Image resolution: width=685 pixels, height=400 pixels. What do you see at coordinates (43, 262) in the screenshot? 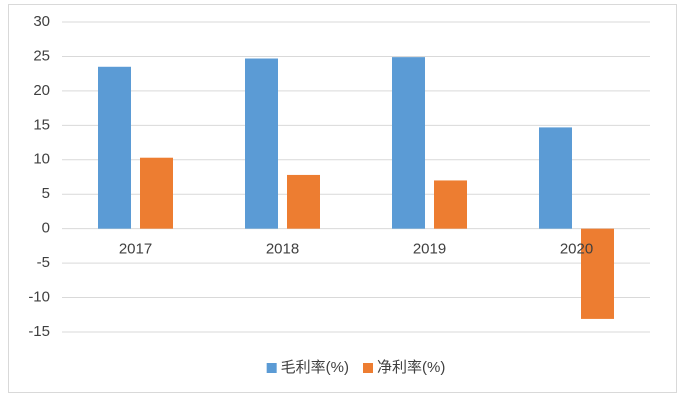
I see `y-tick-label: -5` at bounding box center [43, 262].